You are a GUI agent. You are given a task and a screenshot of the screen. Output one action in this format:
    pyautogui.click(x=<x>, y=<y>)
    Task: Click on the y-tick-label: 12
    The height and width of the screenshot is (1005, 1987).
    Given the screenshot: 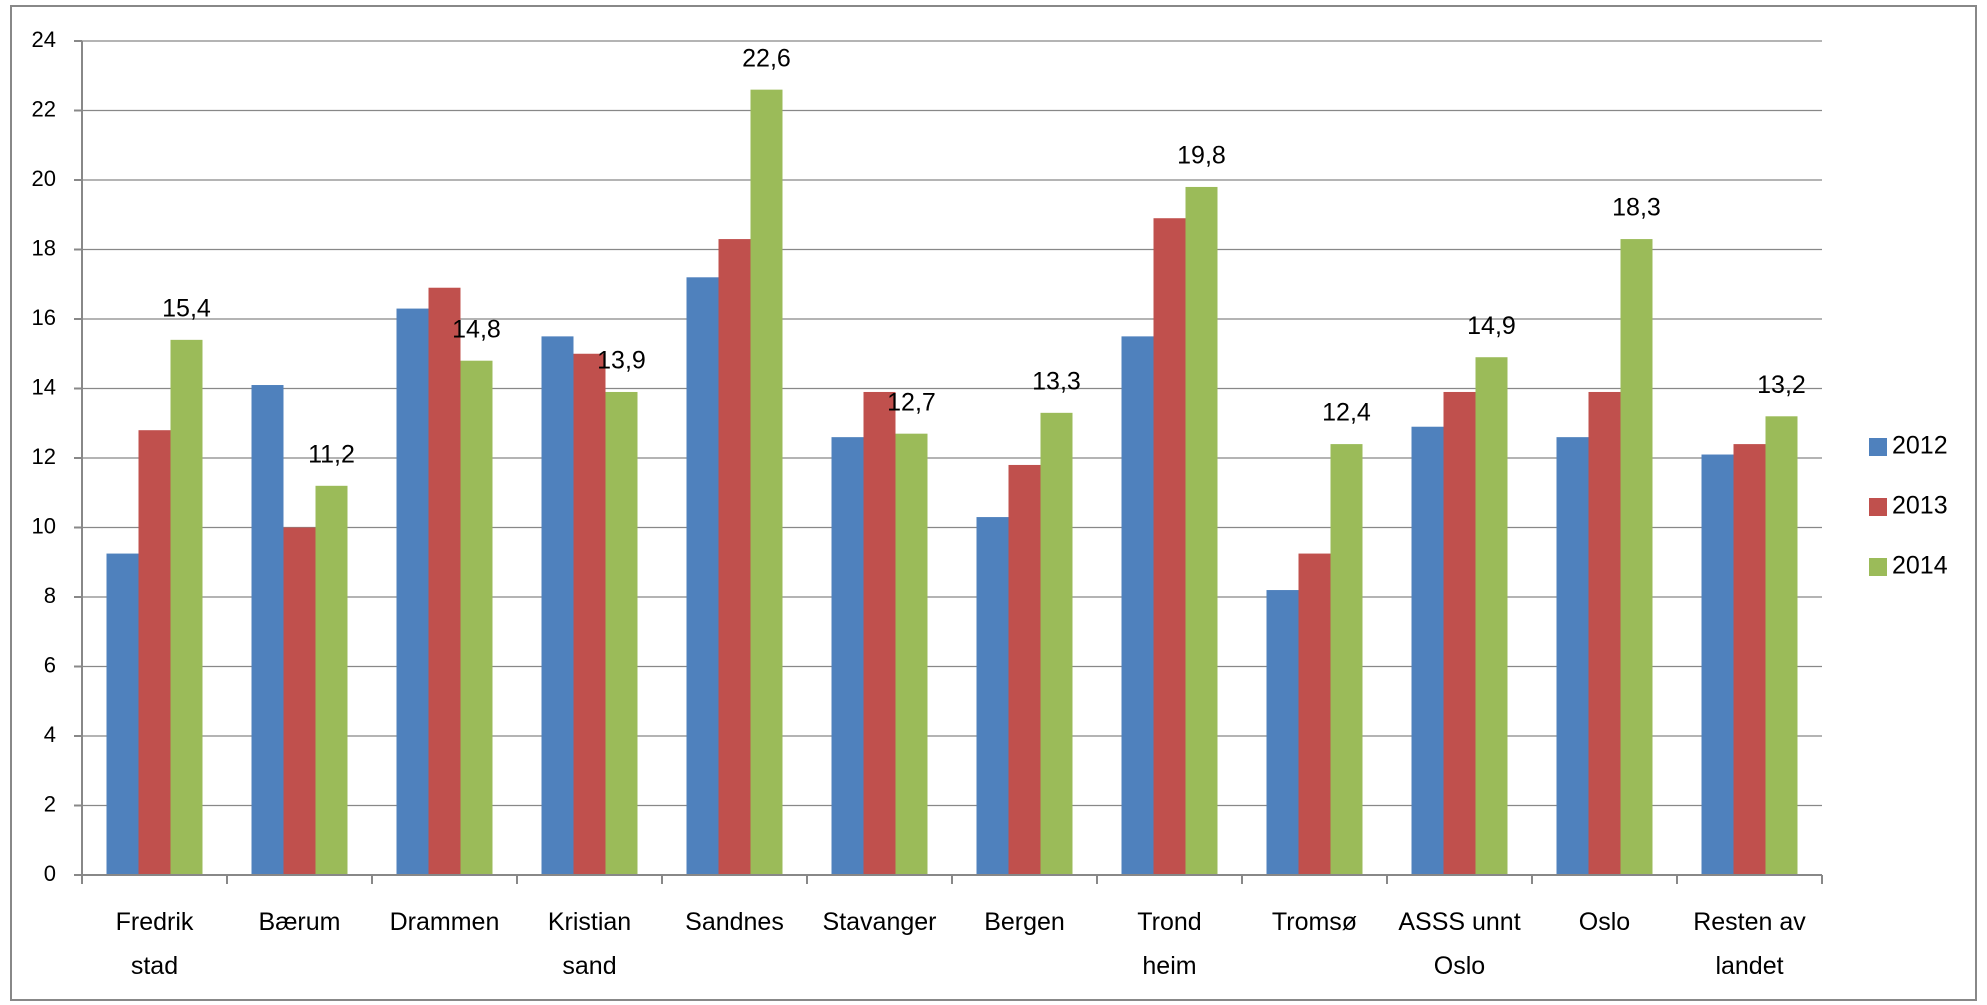 What is the action you would take?
    pyautogui.click(x=44, y=456)
    